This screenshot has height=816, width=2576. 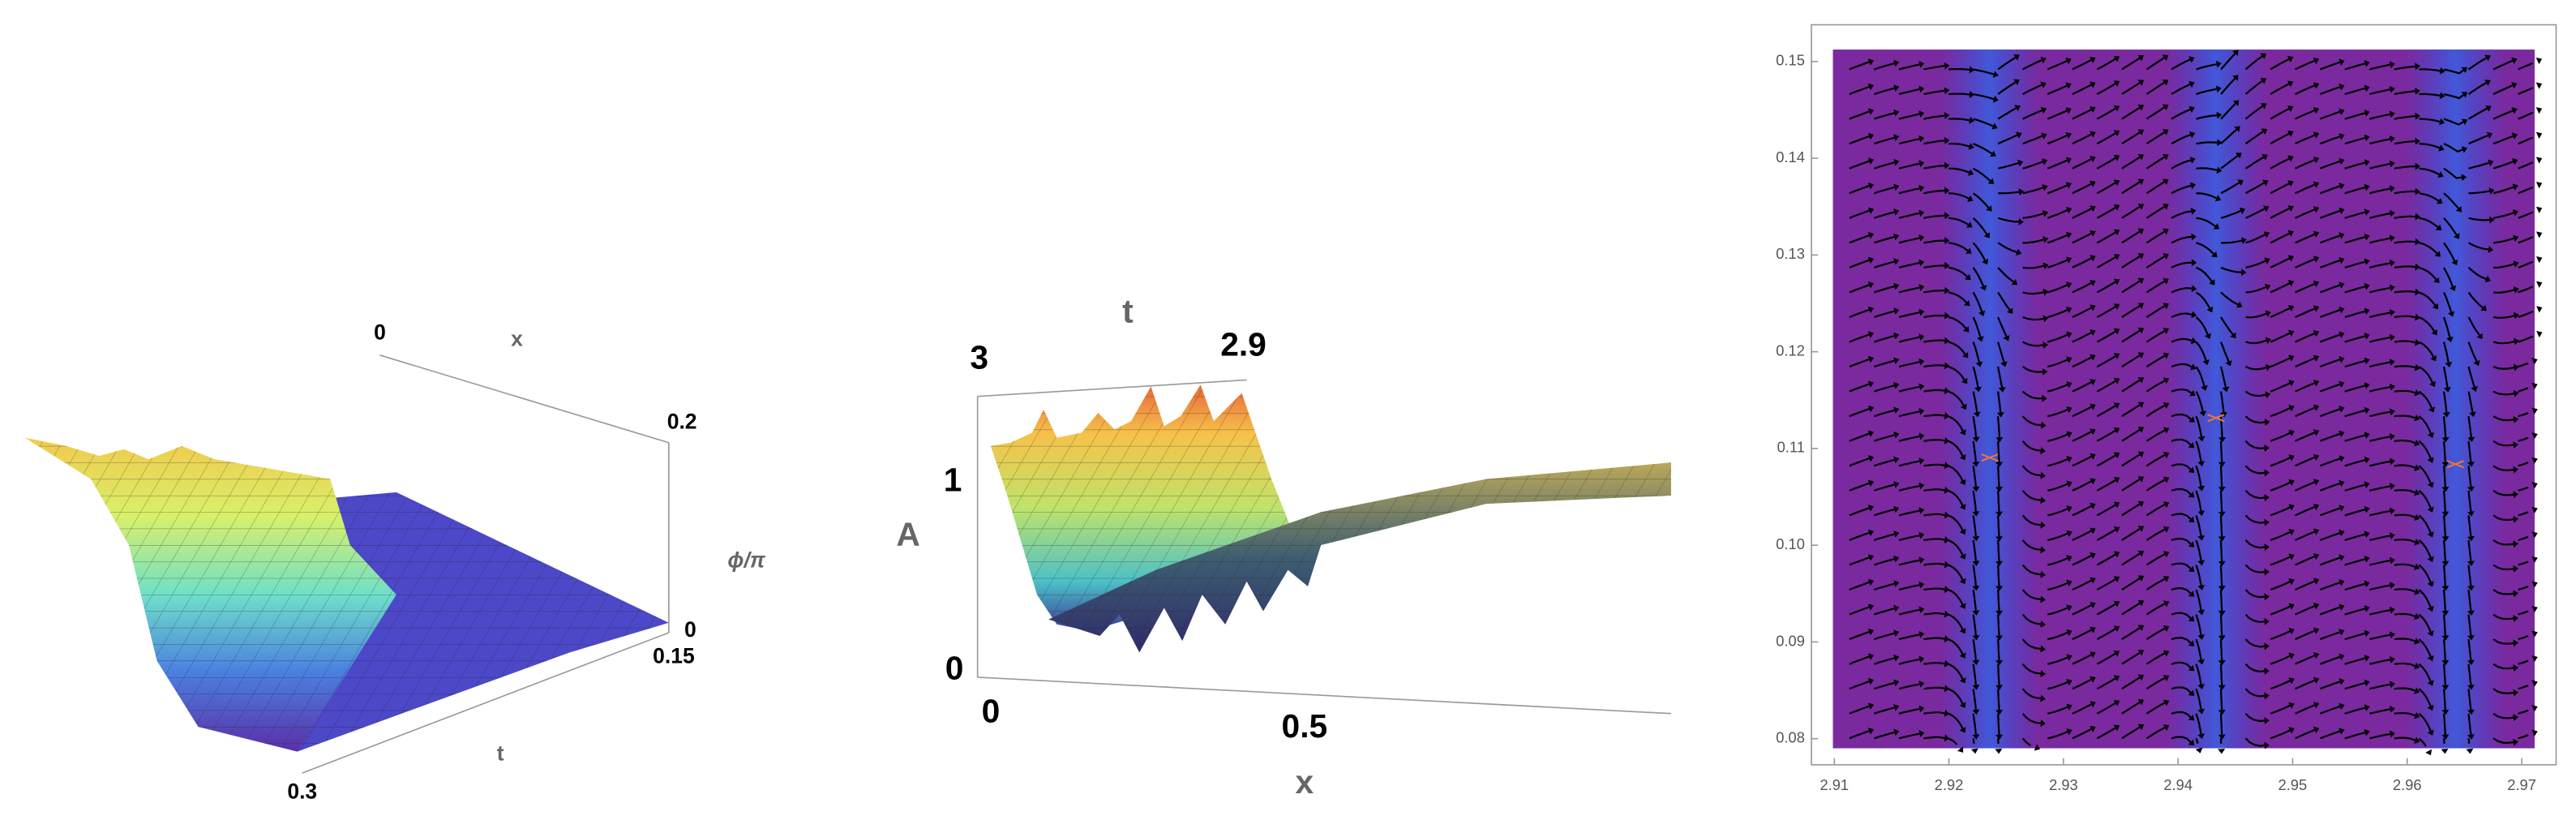 I want to click on axis-line, so click(x=524, y=399).